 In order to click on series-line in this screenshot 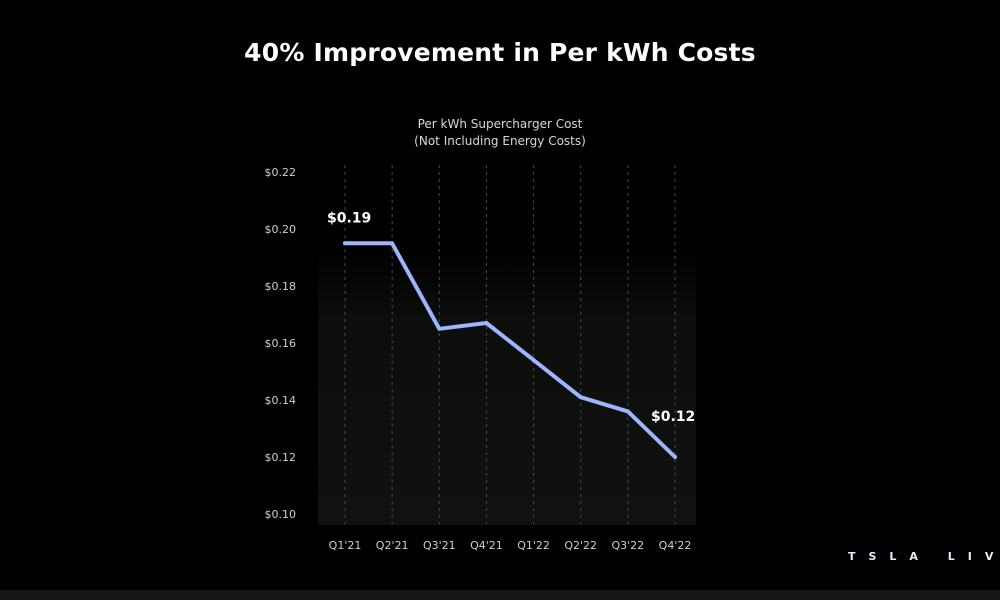, I will do `click(510, 350)`.